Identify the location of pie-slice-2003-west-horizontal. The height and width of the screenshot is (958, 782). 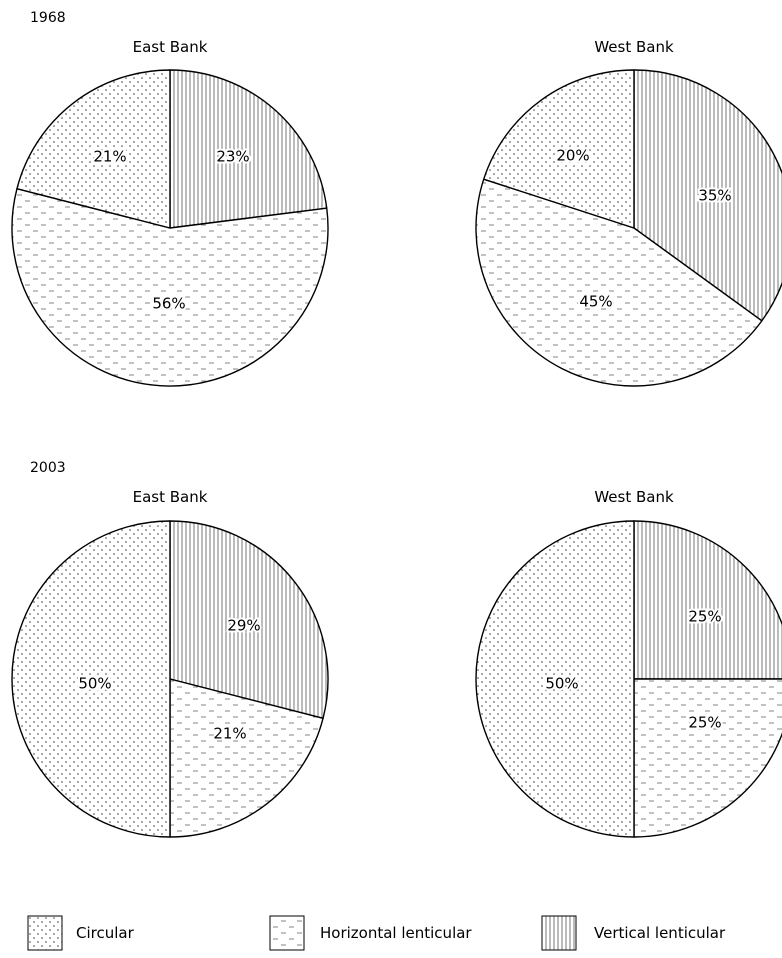
(707, 758).